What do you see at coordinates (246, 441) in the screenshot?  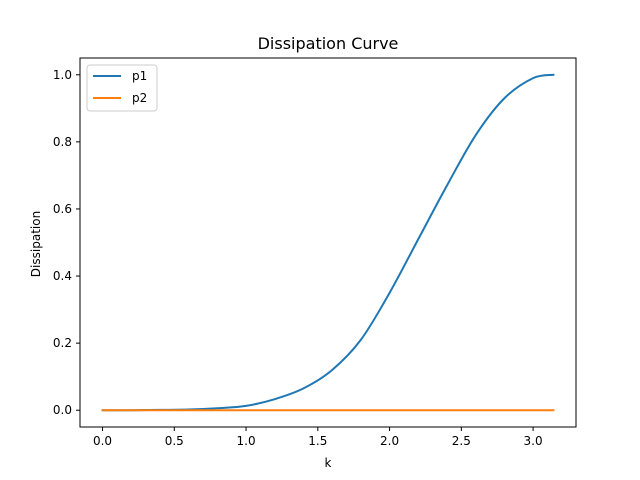 I see `x-tick-label: 1.0` at bounding box center [246, 441].